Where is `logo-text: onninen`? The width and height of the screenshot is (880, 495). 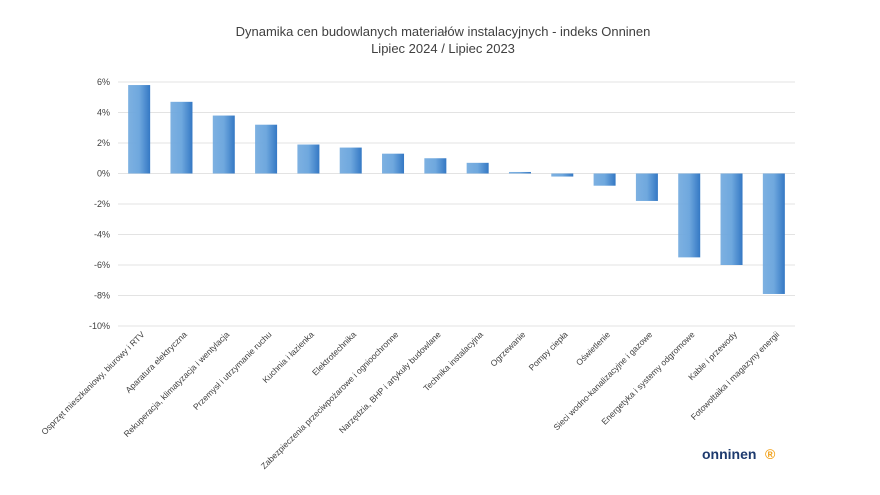 logo-text: onninen is located at coordinates (729, 454).